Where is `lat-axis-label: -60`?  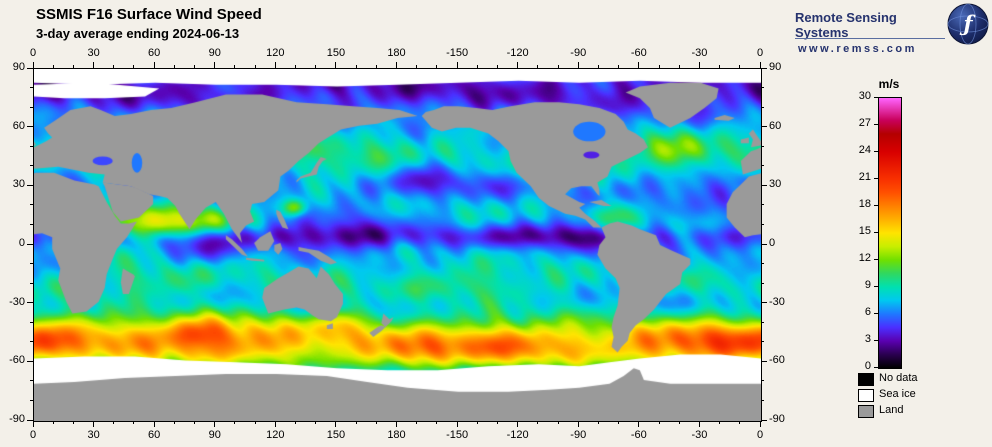
lat-axis-label: -60 is located at coordinates (777, 360).